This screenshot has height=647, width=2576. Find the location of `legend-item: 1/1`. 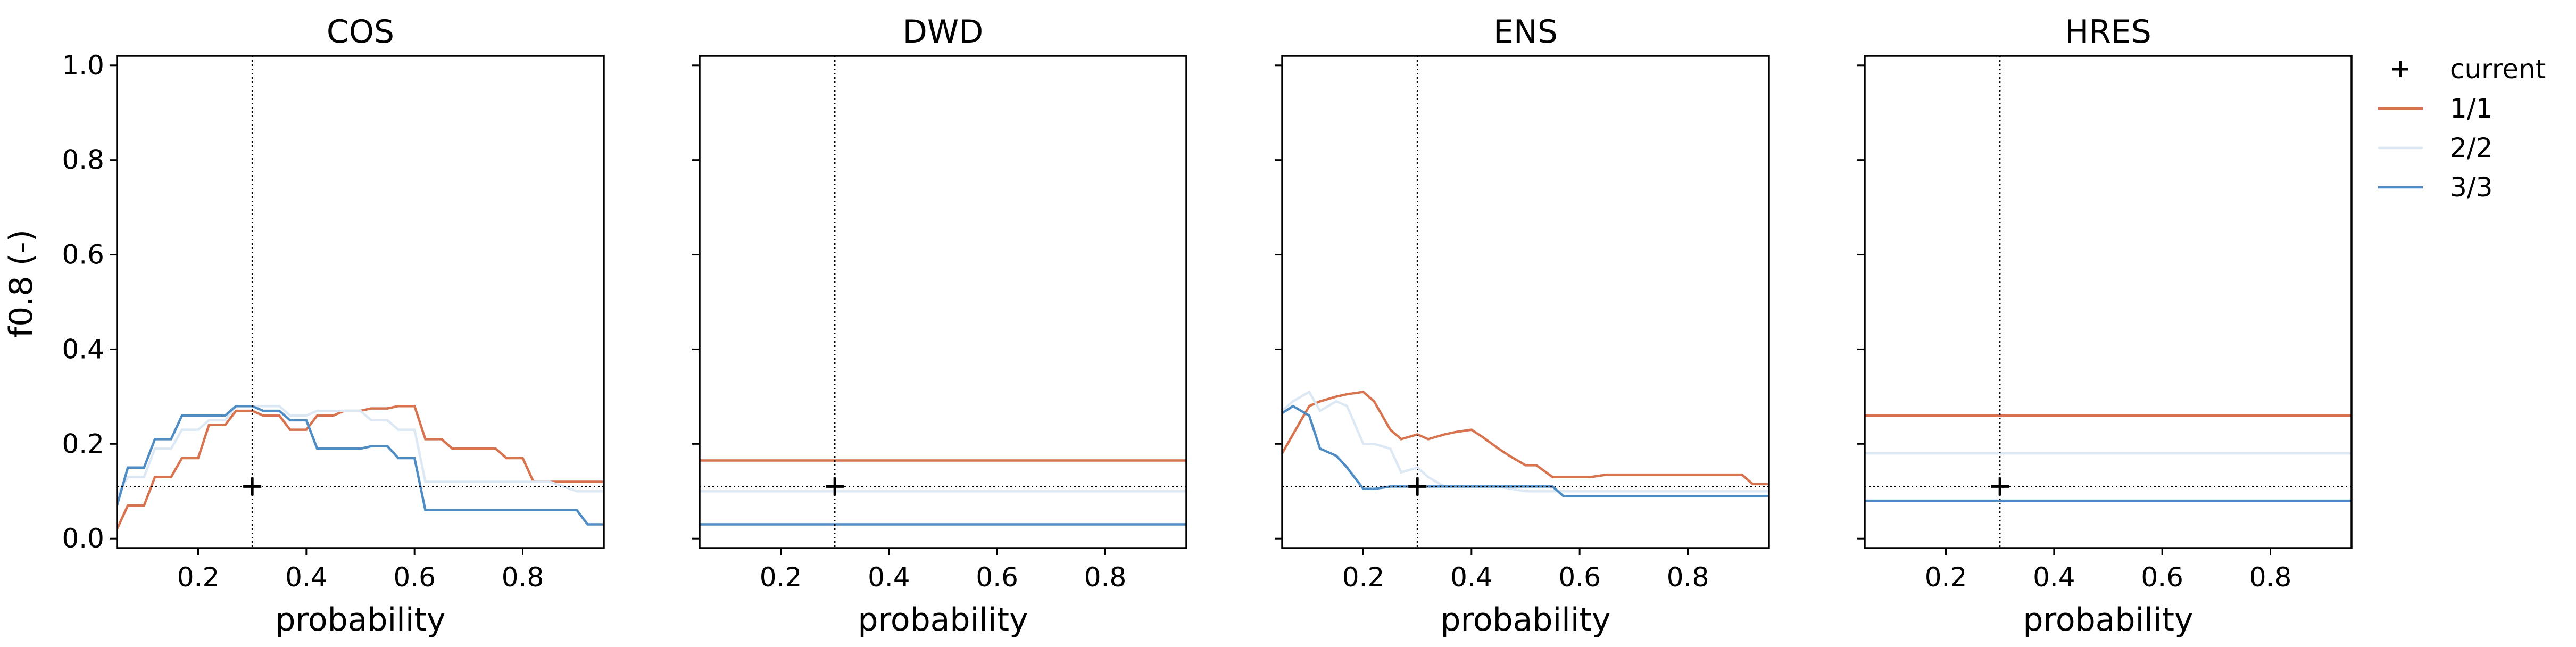

legend-item: 1/1 is located at coordinates (2435, 108).